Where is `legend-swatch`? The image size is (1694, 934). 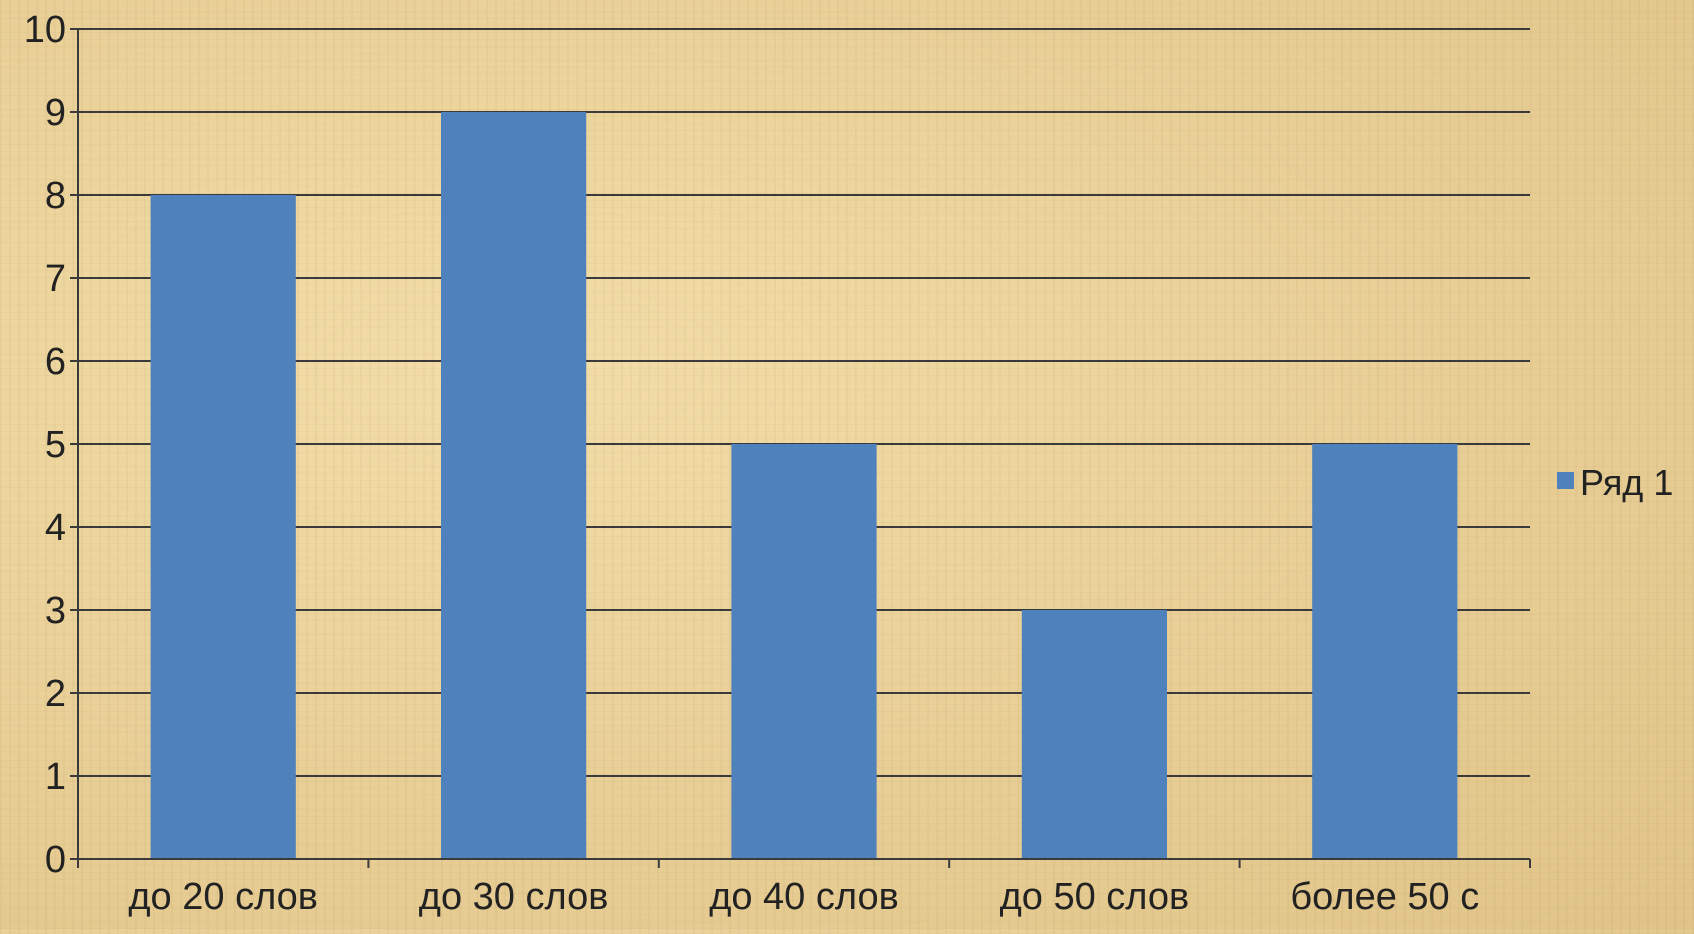 legend-swatch is located at coordinates (1565, 480).